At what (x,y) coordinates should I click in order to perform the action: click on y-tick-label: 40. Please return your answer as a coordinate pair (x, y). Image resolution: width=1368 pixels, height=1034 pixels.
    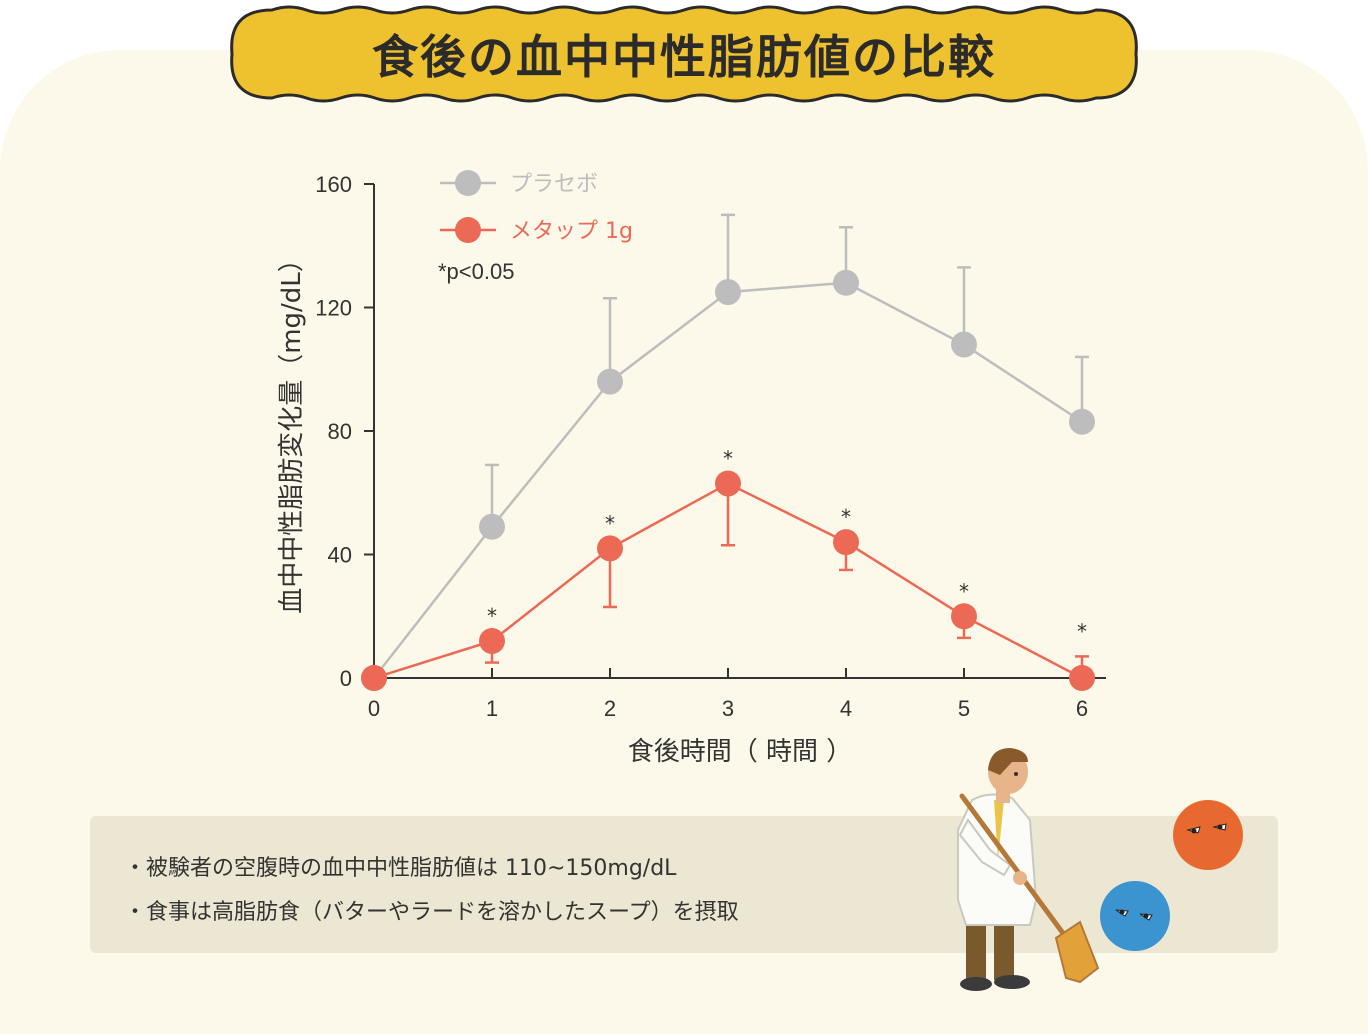
    Looking at the image, I should click on (340, 555).